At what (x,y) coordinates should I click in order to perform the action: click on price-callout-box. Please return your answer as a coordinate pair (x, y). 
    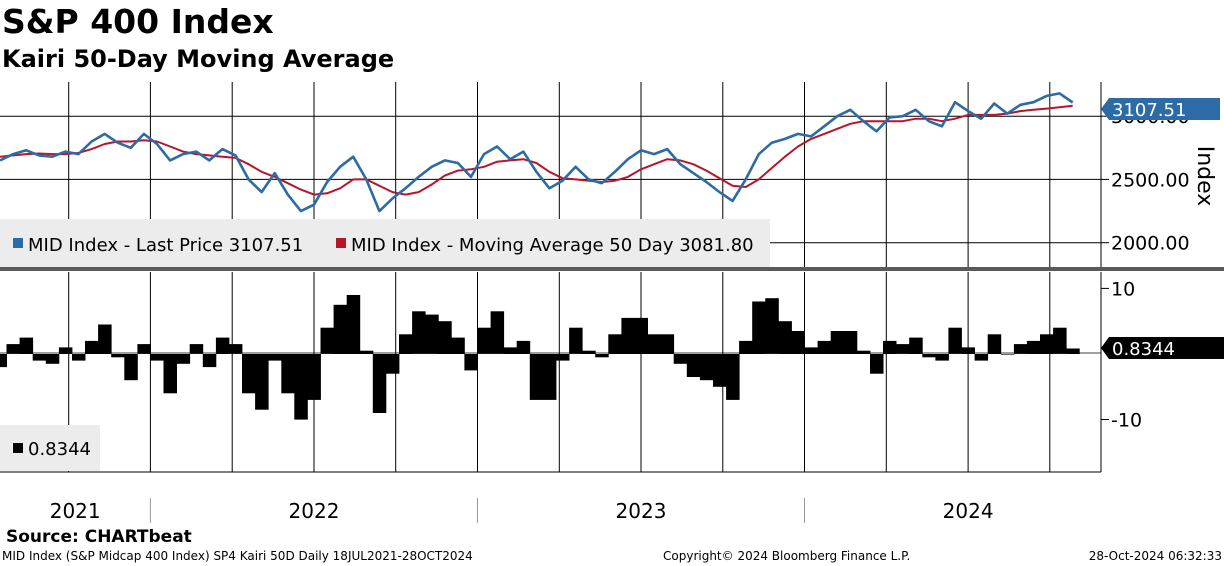
    Looking at the image, I should click on (1160, 109).